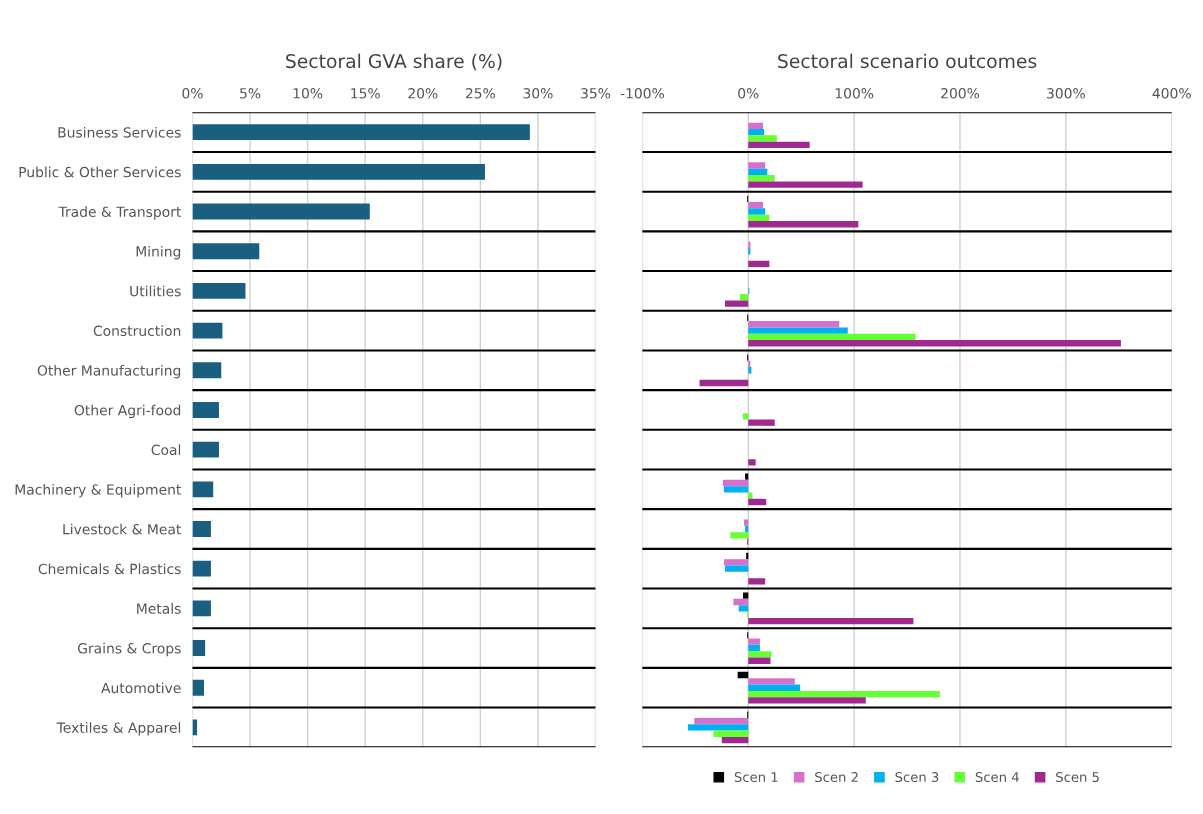 This screenshot has width=1203, height=814. What do you see at coordinates (100, 172) in the screenshot?
I see `y-tick-label: Public & Other Services` at bounding box center [100, 172].